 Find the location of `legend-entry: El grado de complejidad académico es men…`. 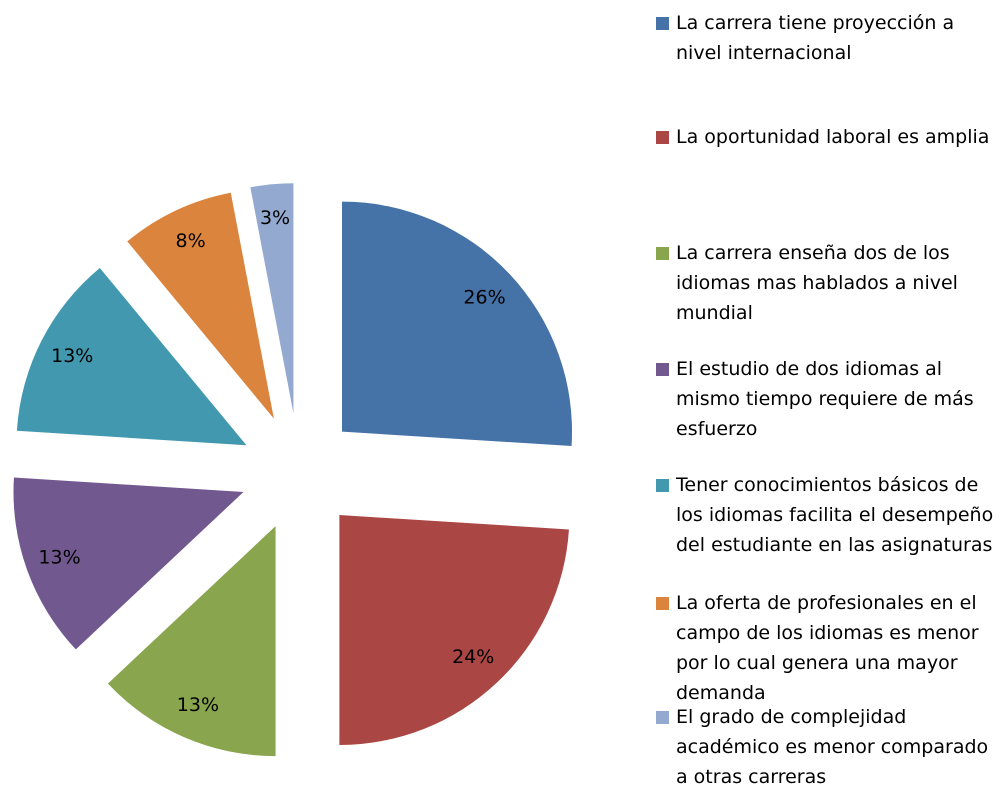

legend-entry: El grado de complejidad académico es men… is located at coordinates (829, 747).